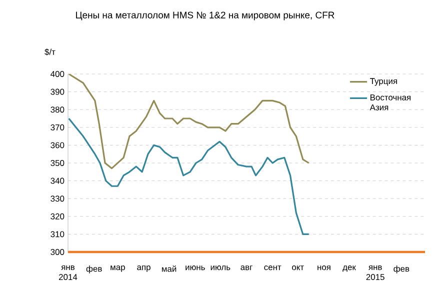 The width and height of the screenshot is (435, 304). What do you see at coordinates (383, 82) in the screenshot?
I see `legend-label: Турция` at bounding box center [383, 82].